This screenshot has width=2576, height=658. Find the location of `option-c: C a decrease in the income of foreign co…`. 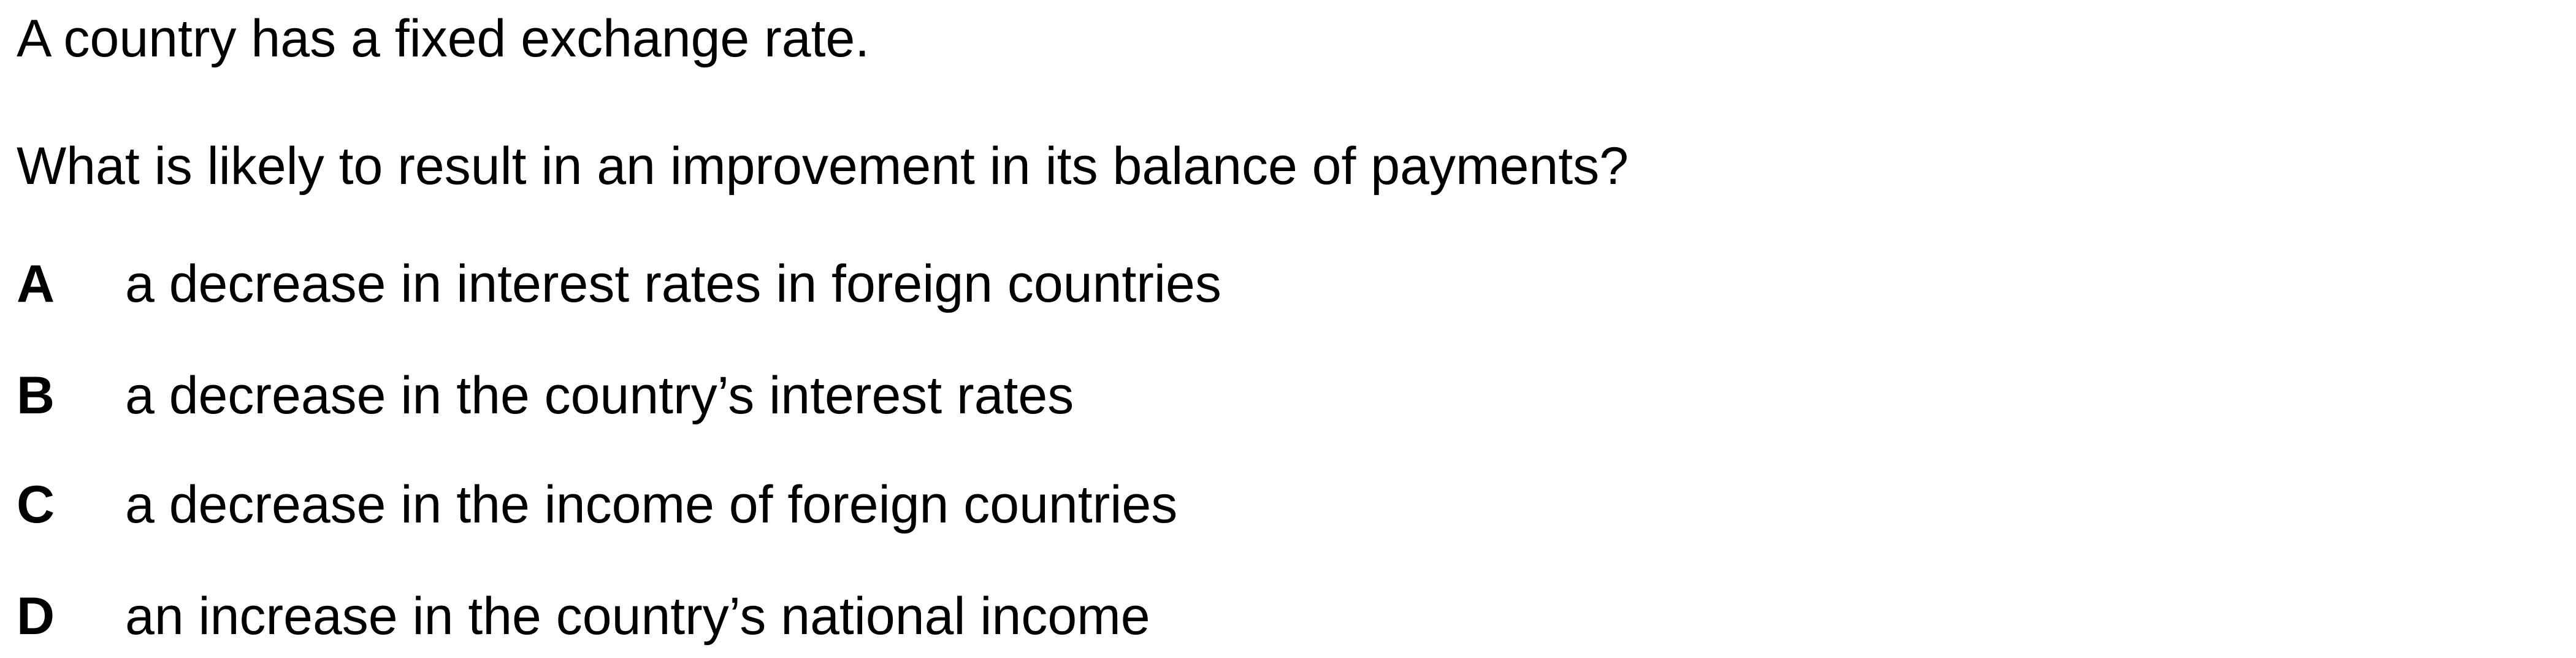

option-c: C a decrease in the income of foreign co… is located at coordinates (1274, 507).